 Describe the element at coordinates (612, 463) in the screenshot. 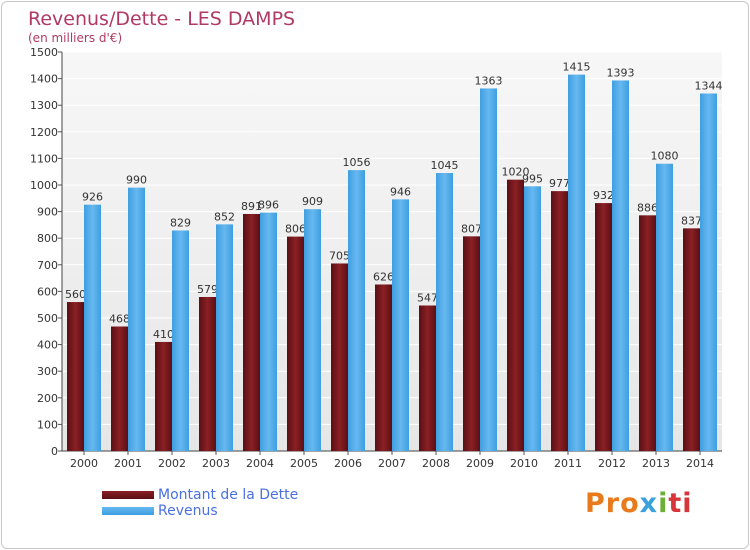

I see `x-tick-label: 2012` at that location.